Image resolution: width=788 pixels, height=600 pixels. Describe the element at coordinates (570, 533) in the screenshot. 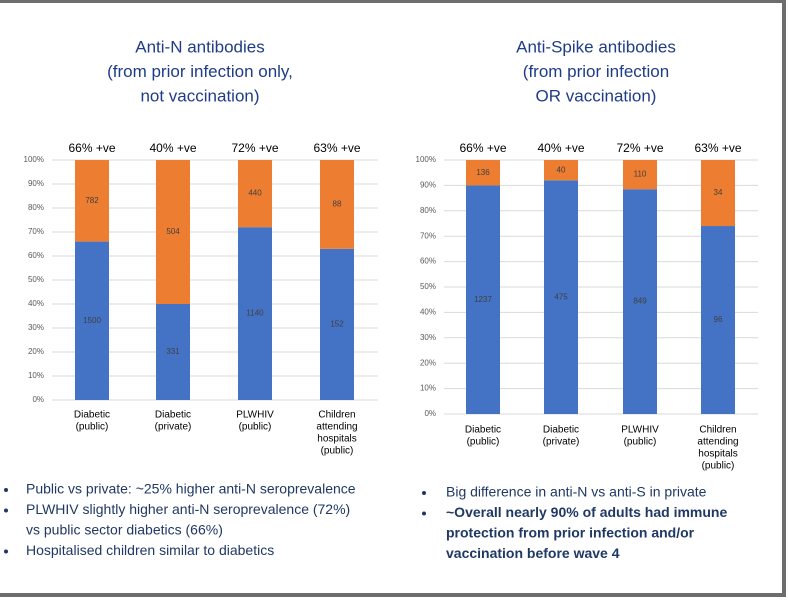

I see `note-text: protection from prior infection and/or` at that location.